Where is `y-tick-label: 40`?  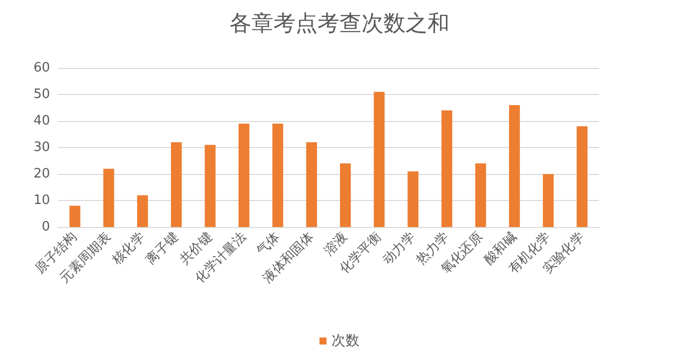 y-tick-label: 40 is located at coordinates (41, 121).